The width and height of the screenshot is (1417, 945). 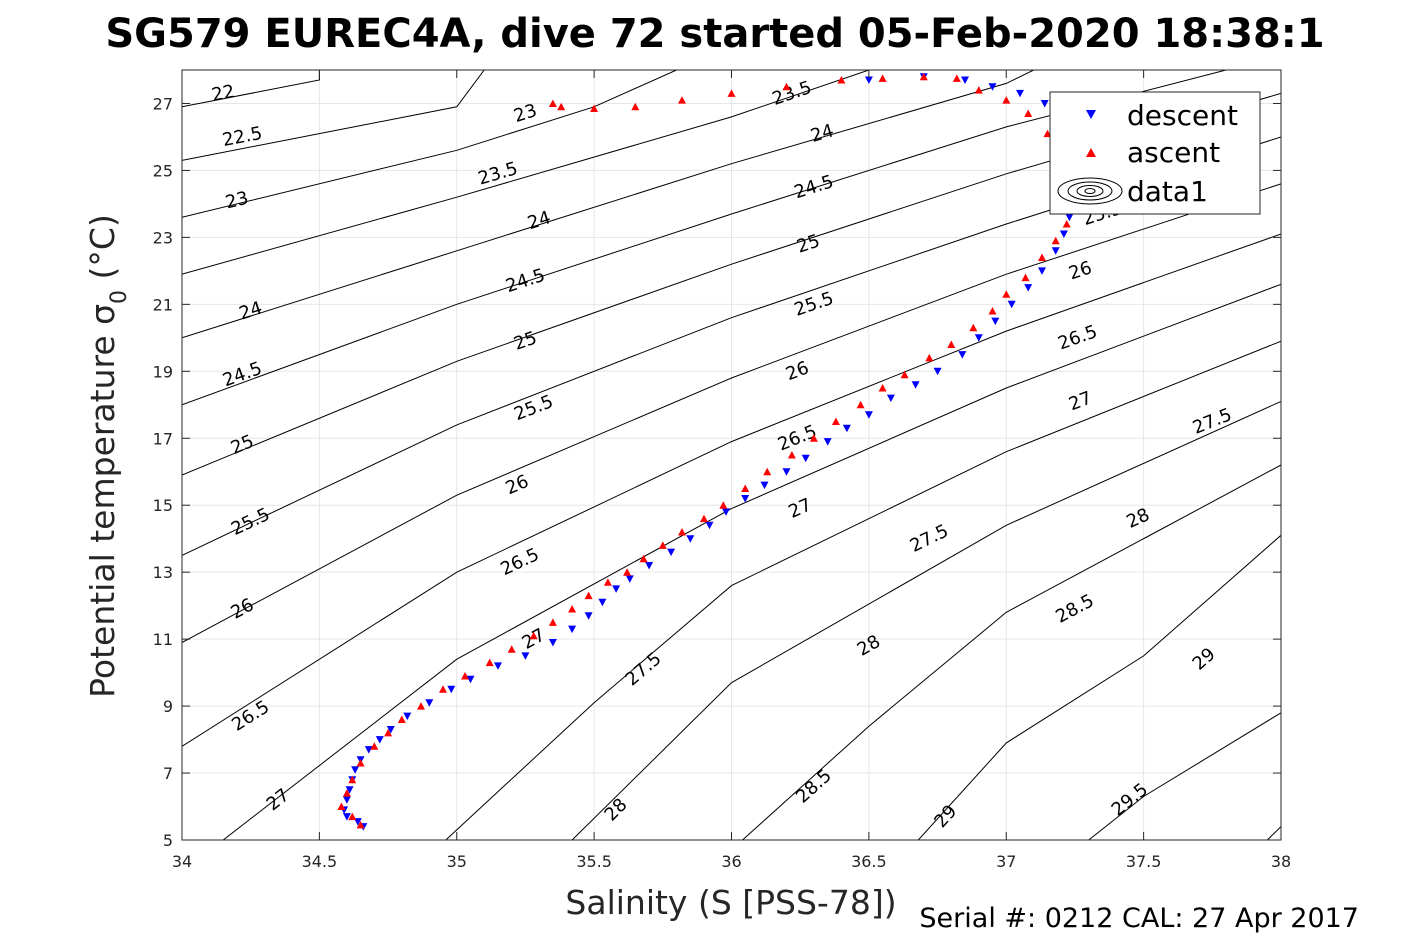 I want to click on y-tick-label: 15, so click(x=163, y=505).